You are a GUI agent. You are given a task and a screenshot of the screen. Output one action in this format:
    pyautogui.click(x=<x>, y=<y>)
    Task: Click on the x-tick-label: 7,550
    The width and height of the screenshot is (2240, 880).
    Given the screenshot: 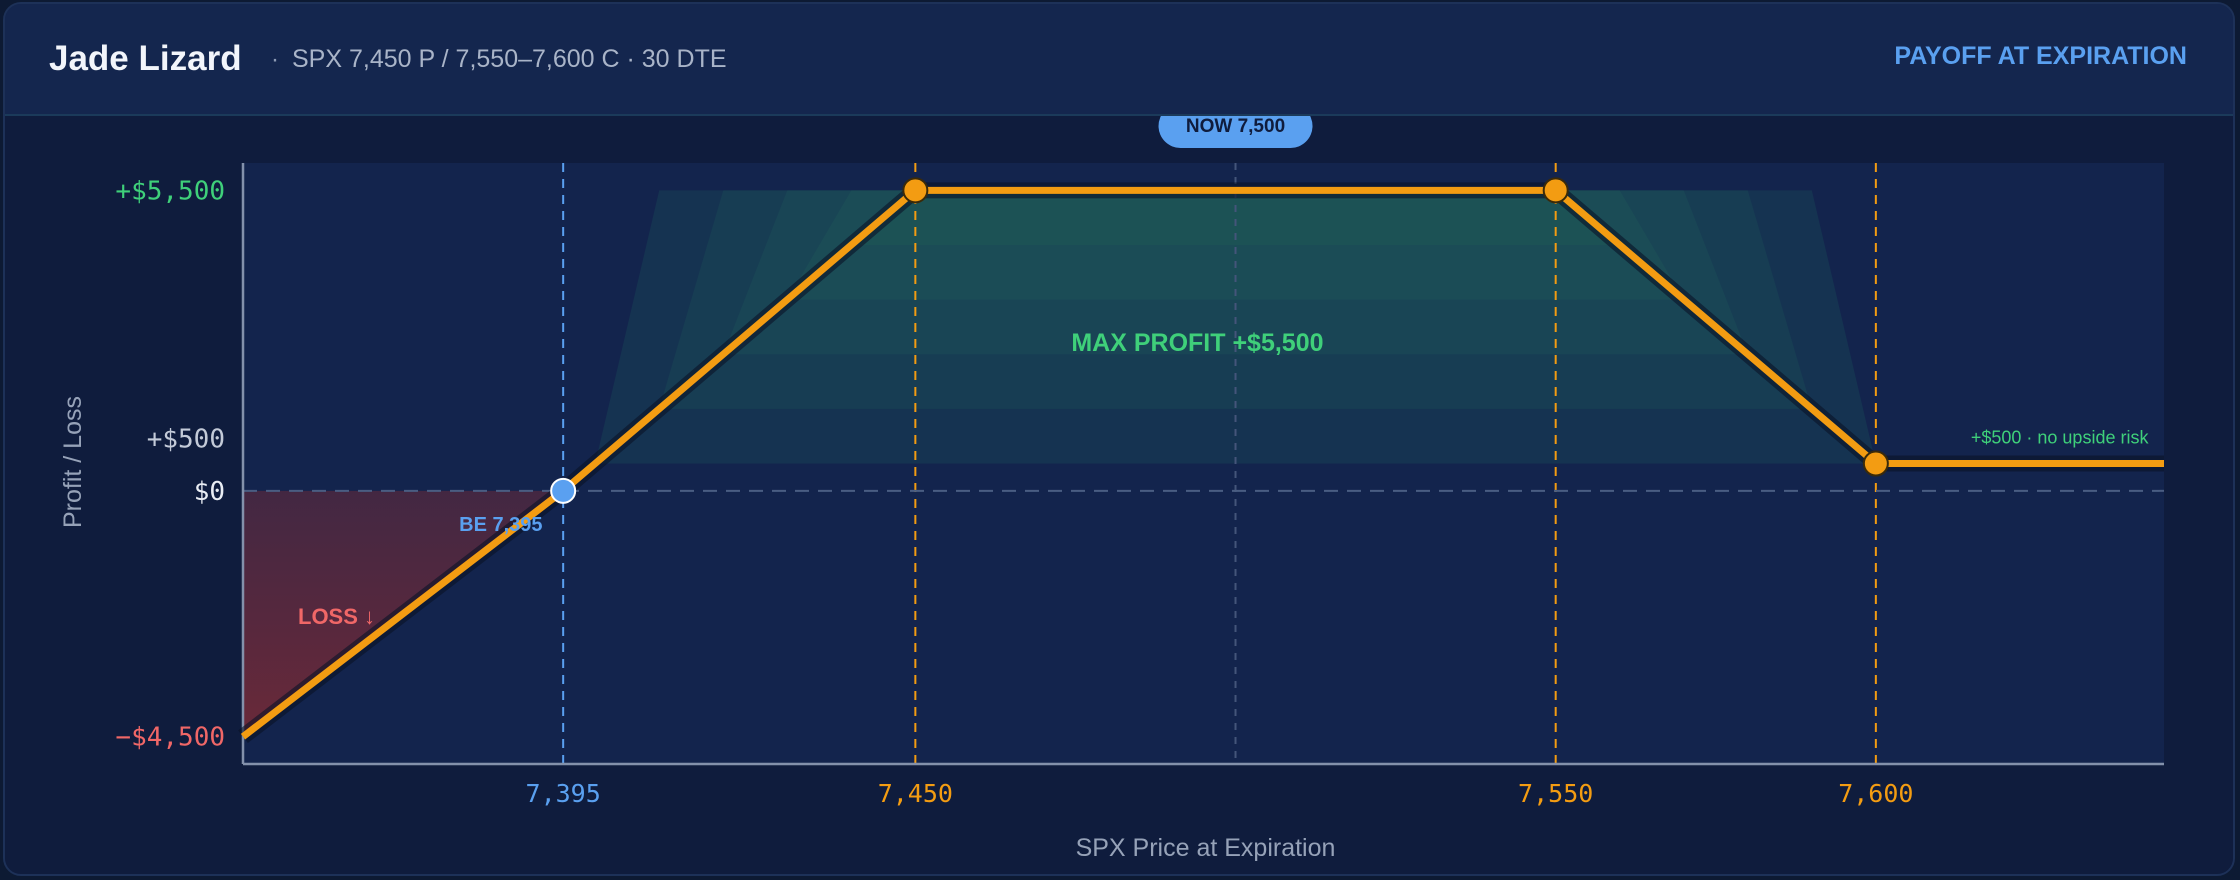 What is the action you would take?
    pyautogui.click(x=1555, y=793)
    